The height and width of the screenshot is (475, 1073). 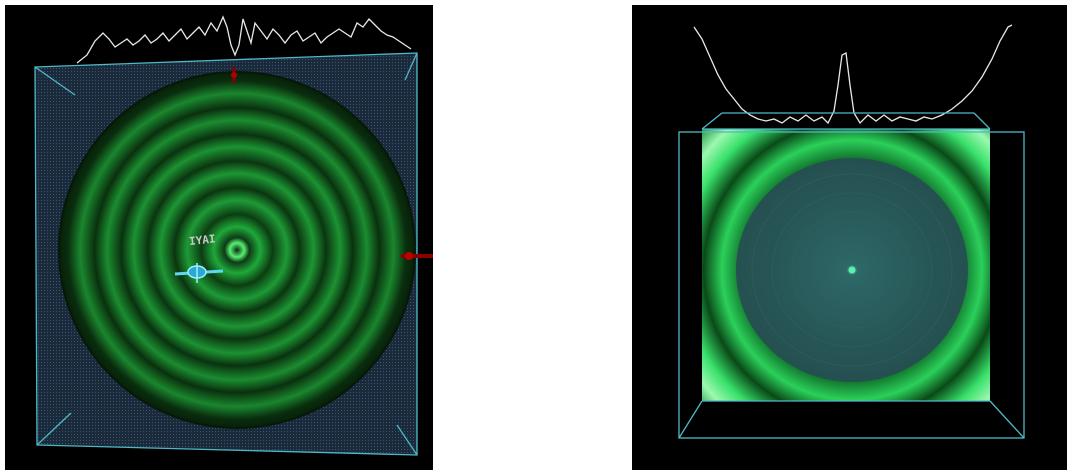 I want to click on overlay-glyph-label: IYAI, so click(x=202, y=240).